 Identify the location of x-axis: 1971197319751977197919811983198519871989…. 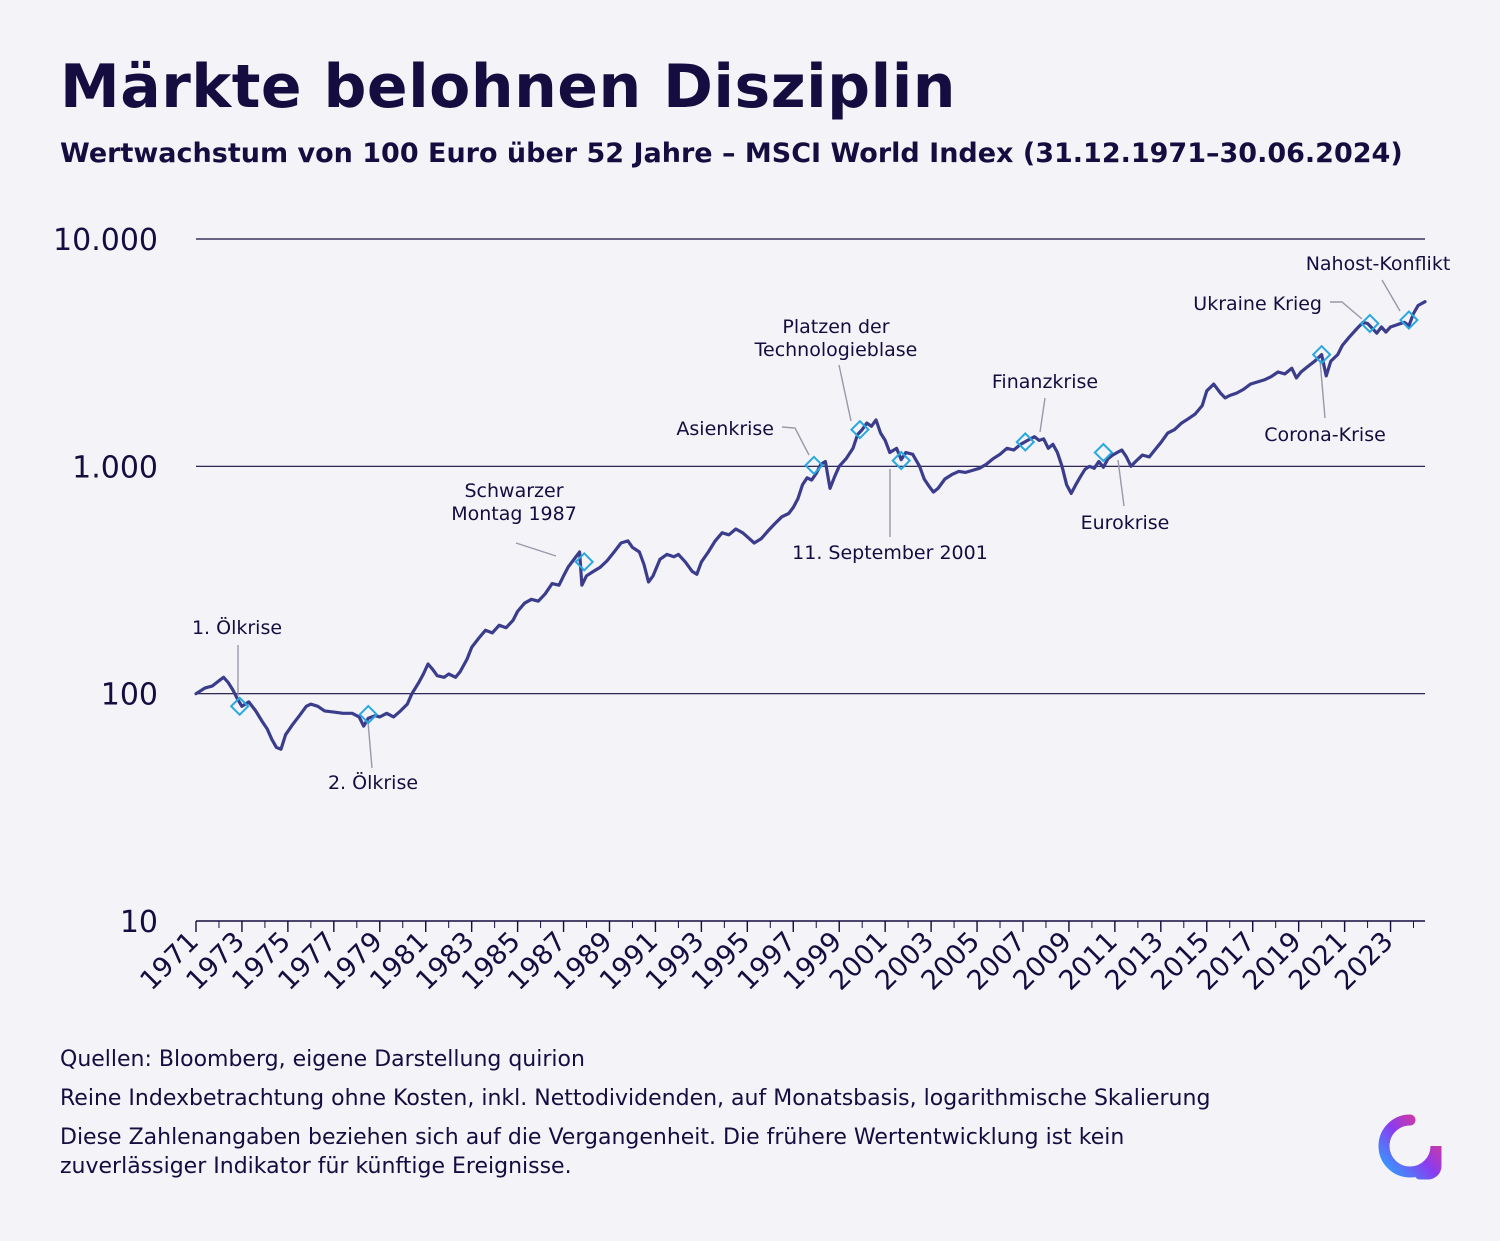
(779, 958).